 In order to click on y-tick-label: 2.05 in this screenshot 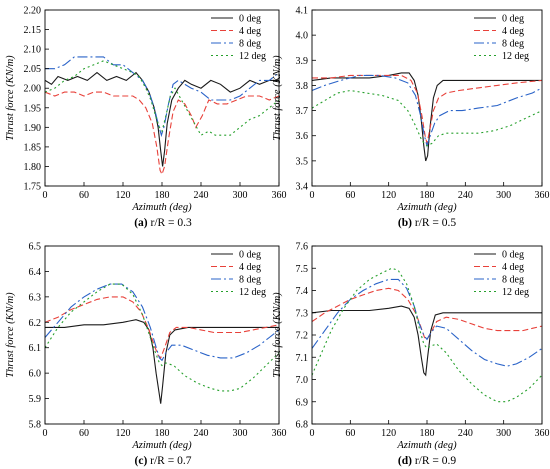, I will do `click(33, 69)`.